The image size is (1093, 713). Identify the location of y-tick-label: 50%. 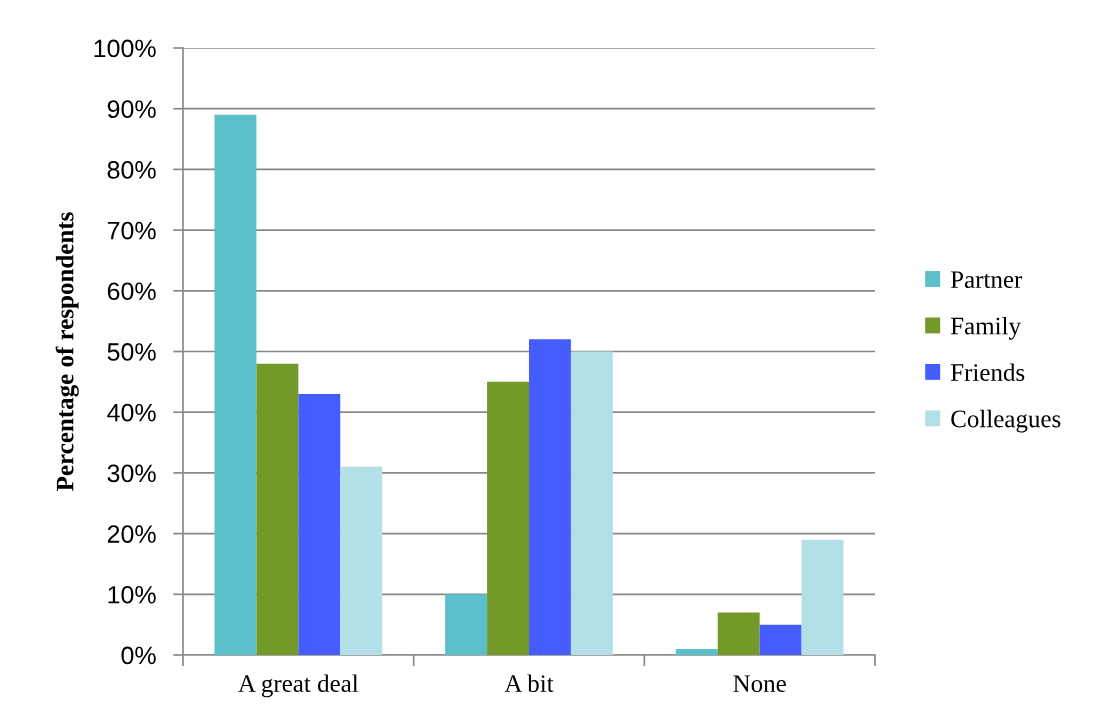
(131, 352).